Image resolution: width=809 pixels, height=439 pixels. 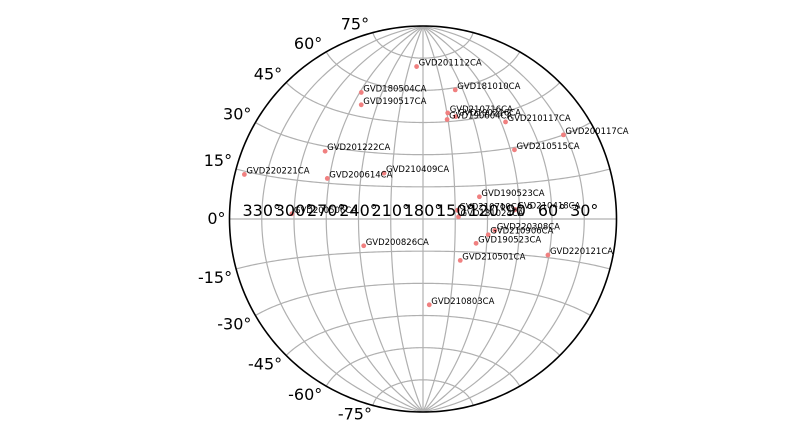 What do you see at coordinates (358, 148) in the screenshot?
I see `point-label-9: GVD201222CA` at bounding box center [358, 148].